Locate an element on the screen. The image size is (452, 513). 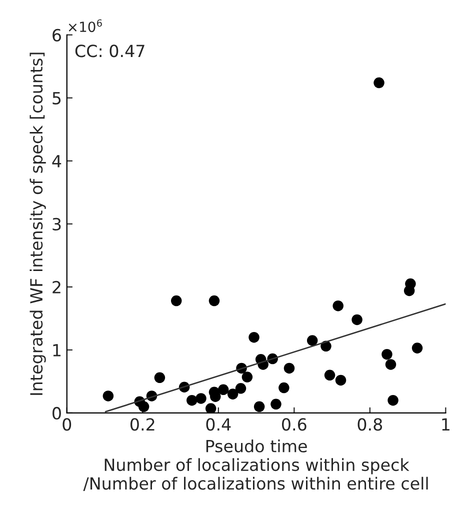
x-tick-label: 0.4 is located at coordinates (218, 424).